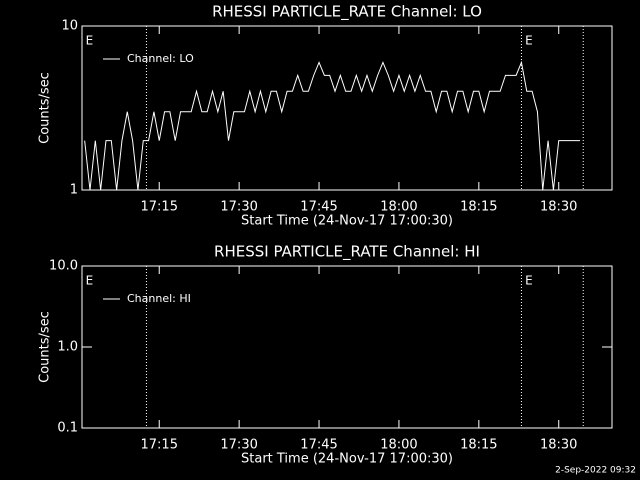  Describe the element at coordinates (595, 471) in the screenshot. I see `footer: 2-Sep-2022 09:32` at that location.